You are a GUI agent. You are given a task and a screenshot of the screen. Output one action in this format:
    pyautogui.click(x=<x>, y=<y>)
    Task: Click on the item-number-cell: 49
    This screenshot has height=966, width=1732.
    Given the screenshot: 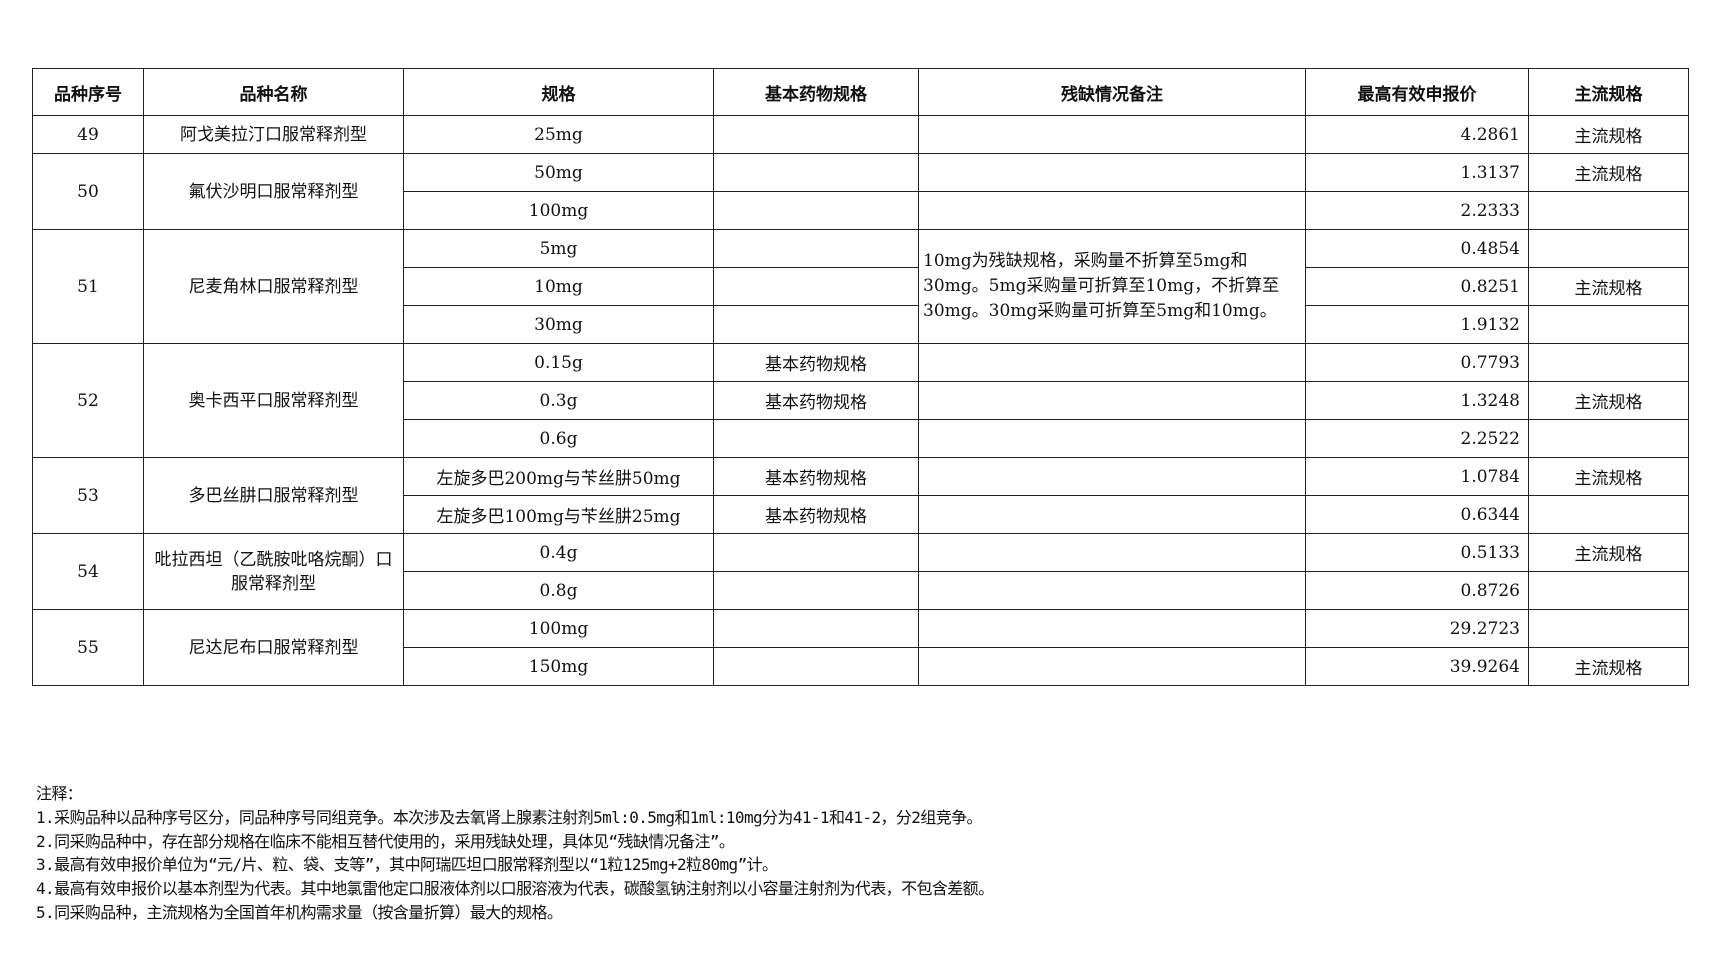 What is the action you would take?
    pyautogui.click(x=88, y=134)
    